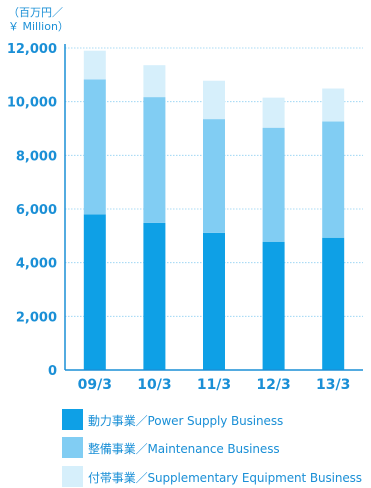 This screenshot has height=488, width=371. Describe the element at coordinates (184, 449) in the screenshot. I see `legend-label: 整備事業／Maintenance Business` at that location.